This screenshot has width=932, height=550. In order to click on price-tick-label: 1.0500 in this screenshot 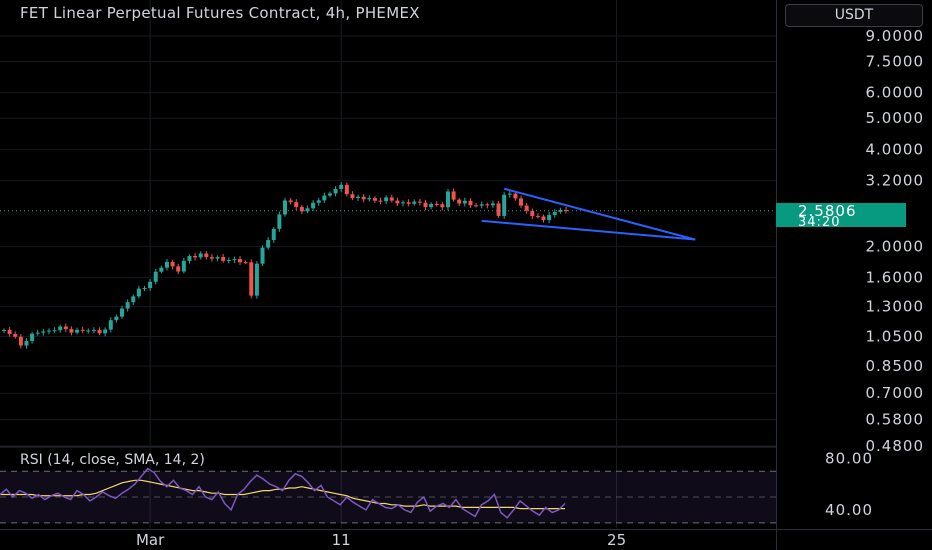, I will do `click(895, 337)`.